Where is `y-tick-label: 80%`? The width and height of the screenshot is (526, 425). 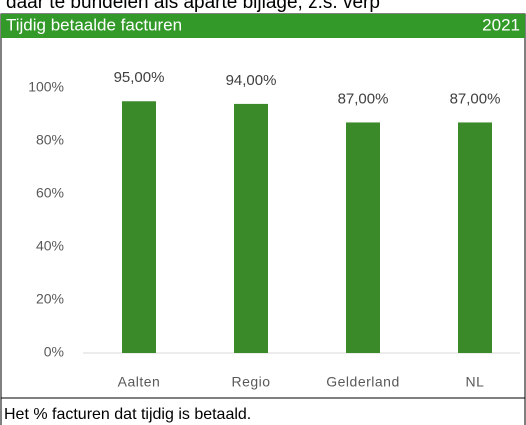 y-tick-label: 80% is located at coordinates (50, 140).